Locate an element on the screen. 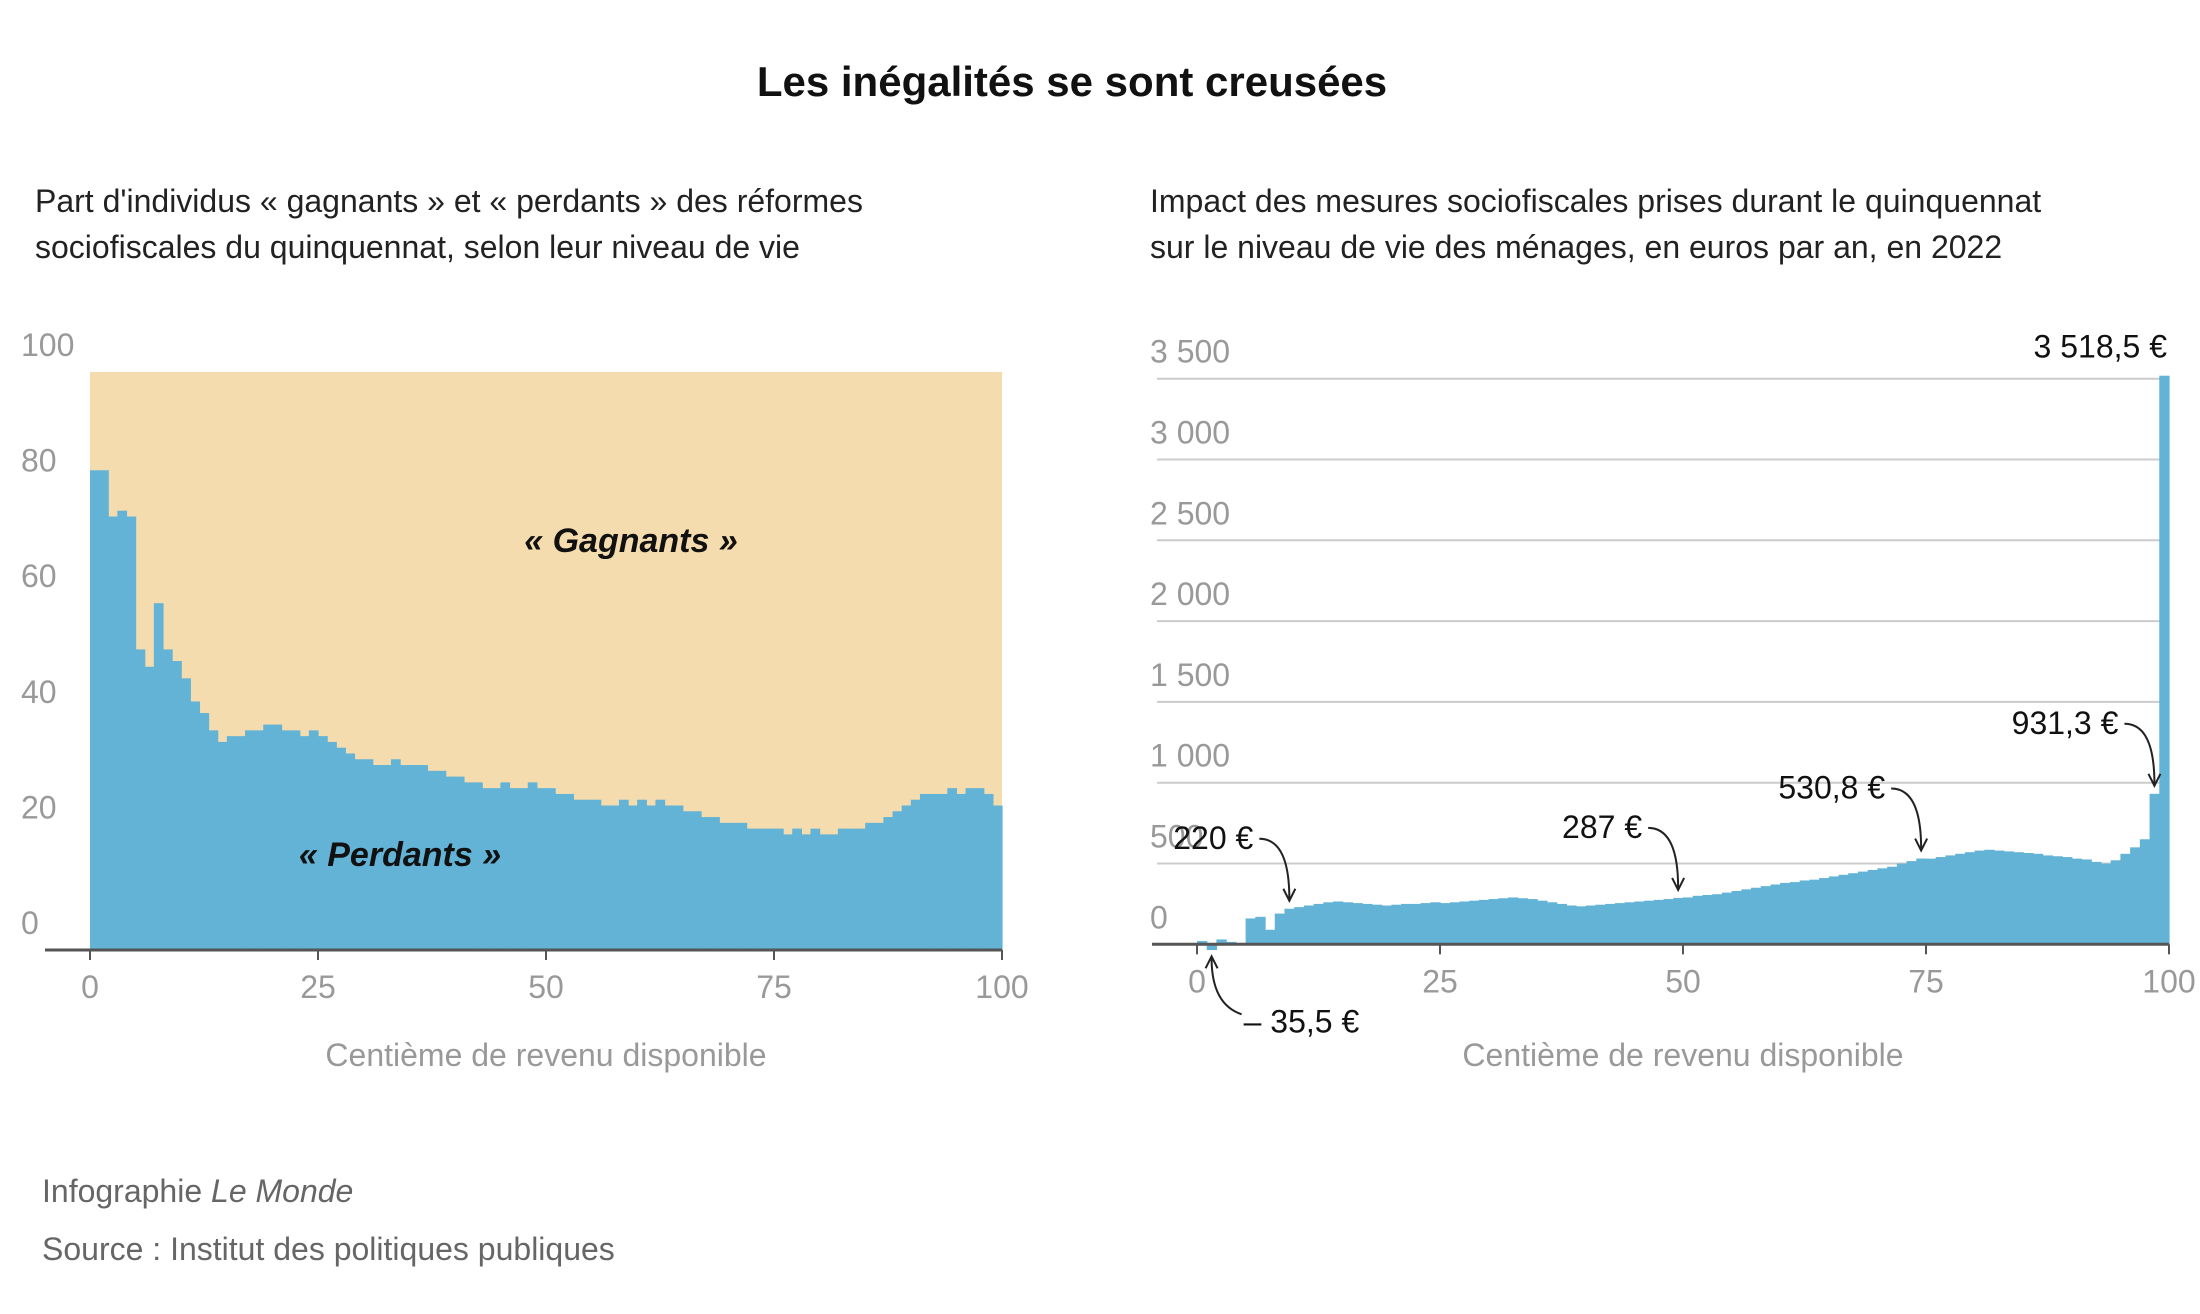 The width and height of the screenshot is (2200, 1314). y-tick-label: 1 500 is located at coordinates (1190, 675).